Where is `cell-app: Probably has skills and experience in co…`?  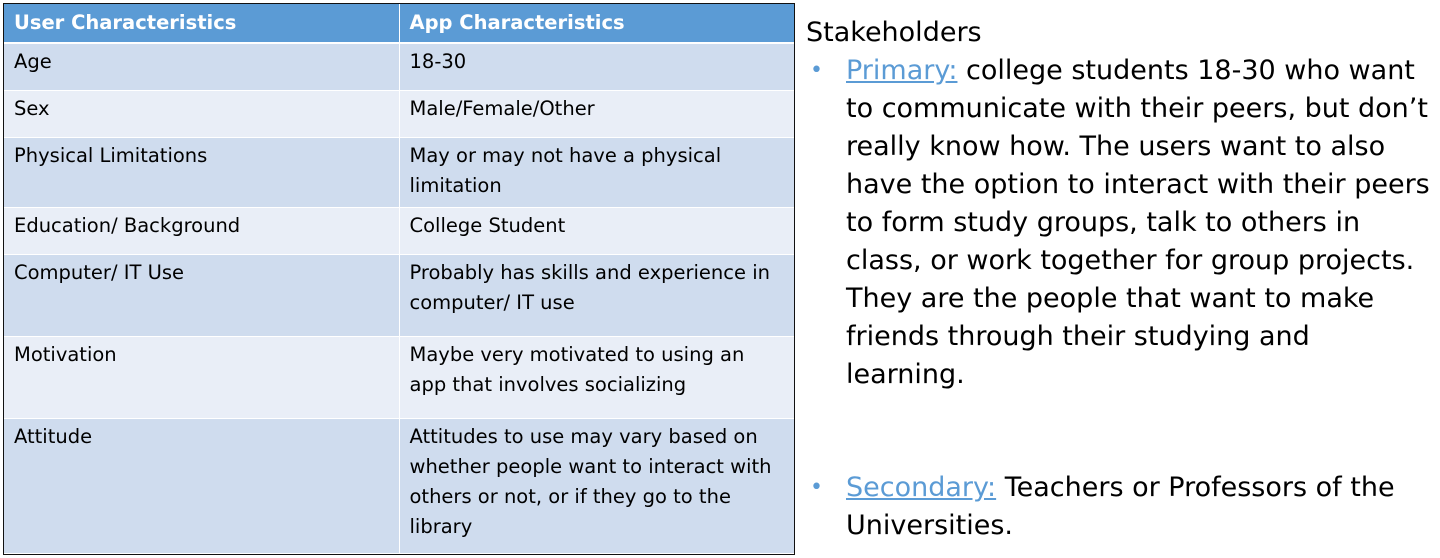
cell-app: Probably has skills and experience in co… is located at coordinates (596, 295).